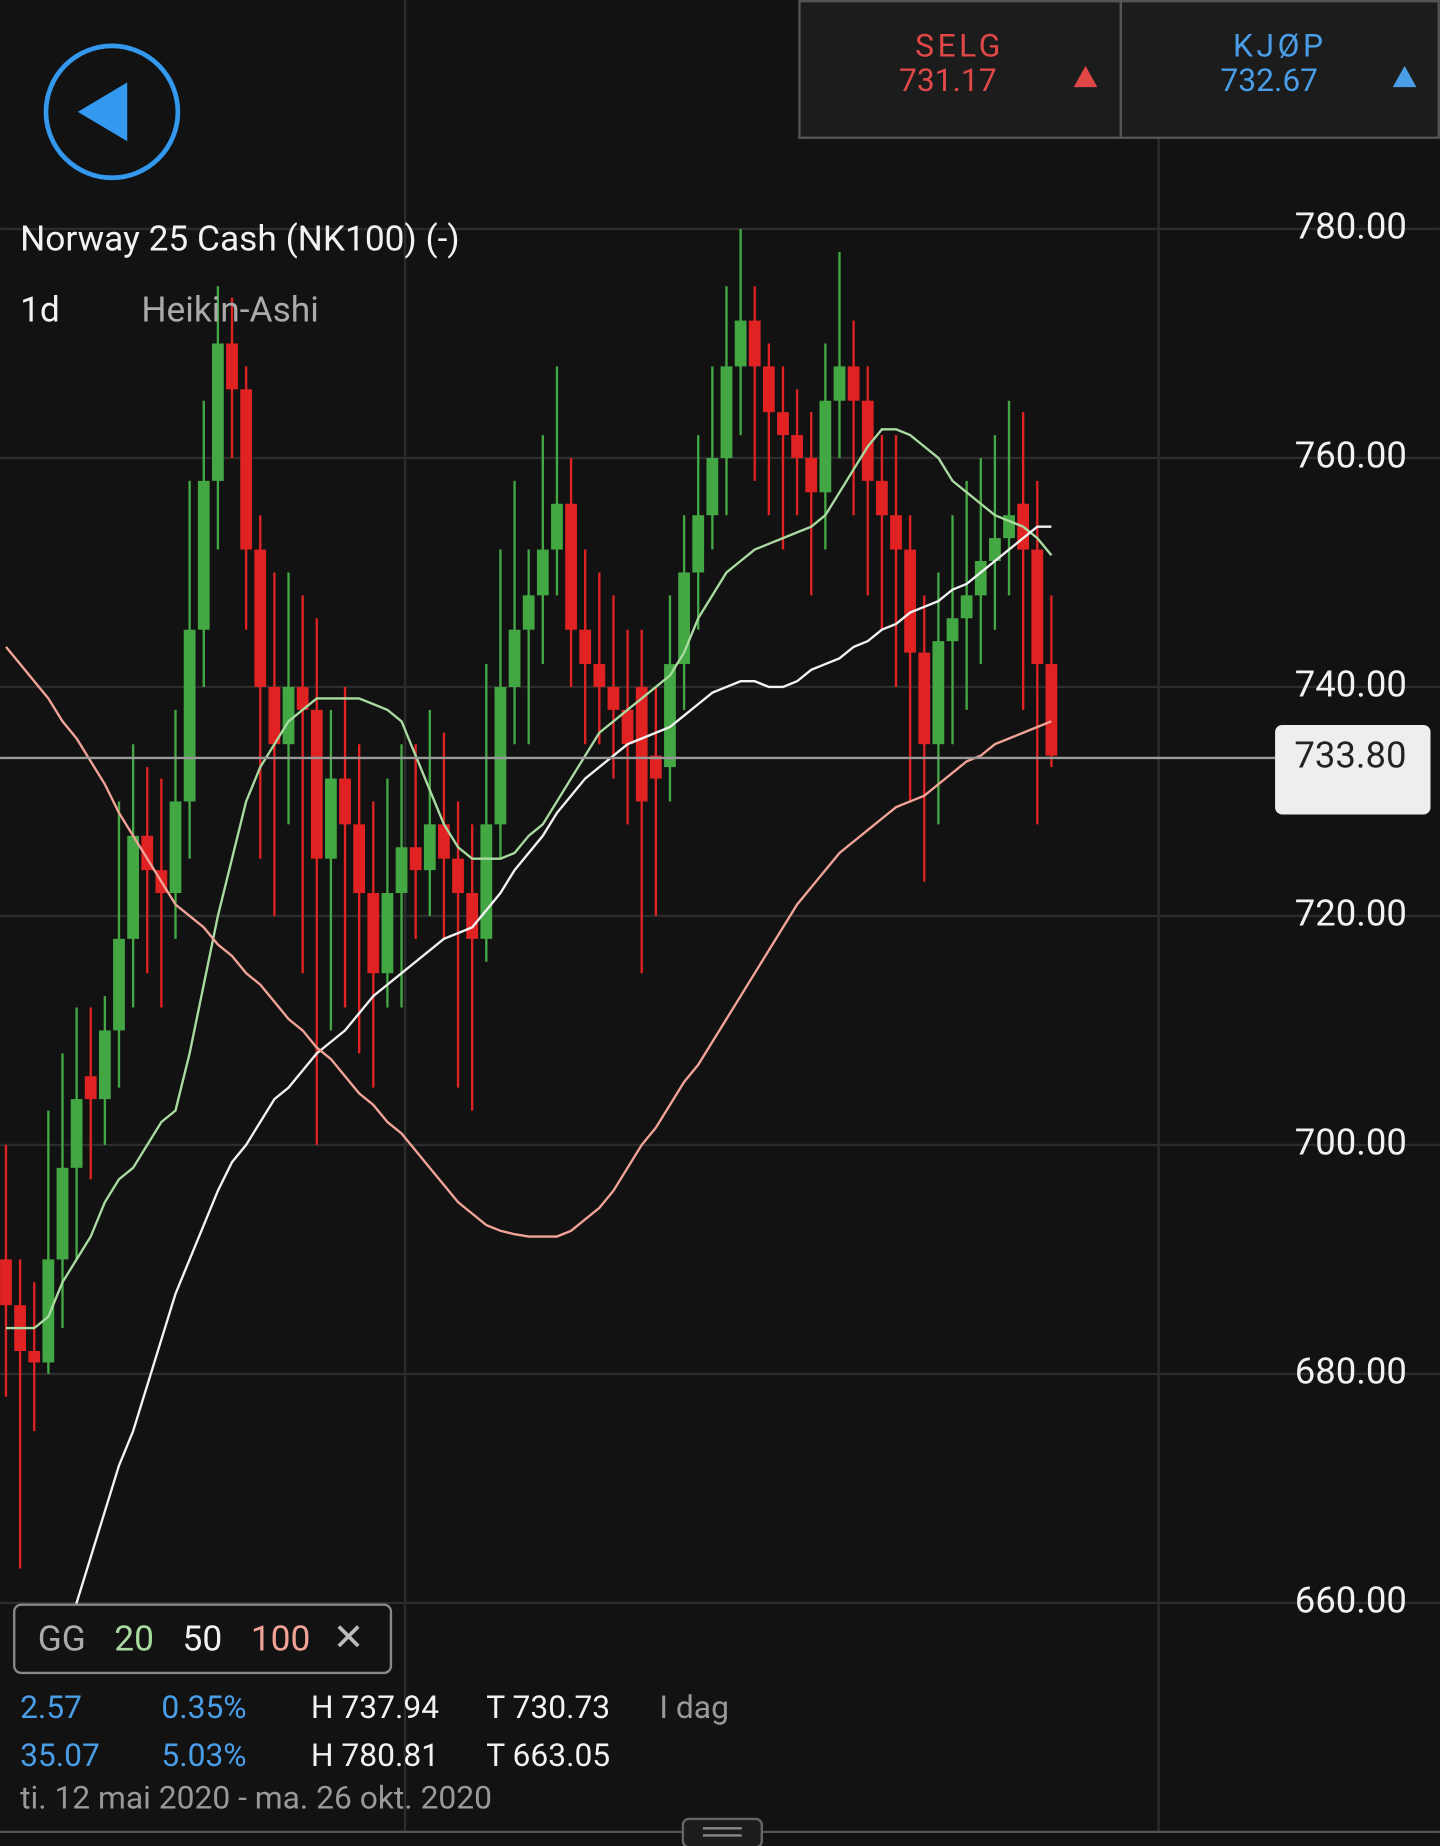 Image resolution: width=1440 pixels, height=1846 pixels. I want to click on chart-title: Norway 25 Cash (NK100) (-), so click(240, 239).